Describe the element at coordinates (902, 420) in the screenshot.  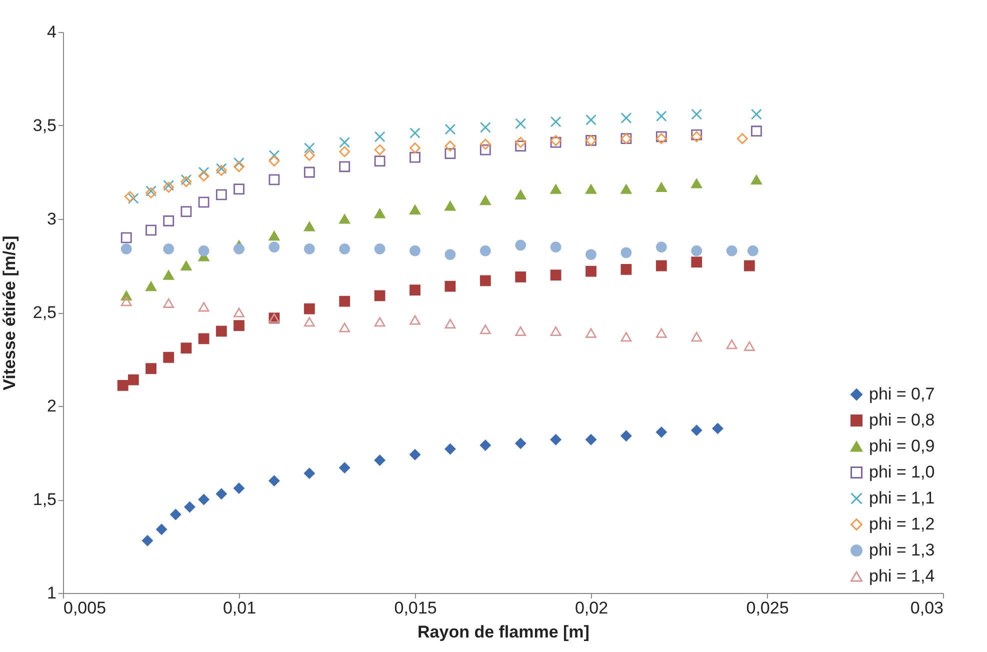
I see `legend-label: phi = 0,8` at that location.